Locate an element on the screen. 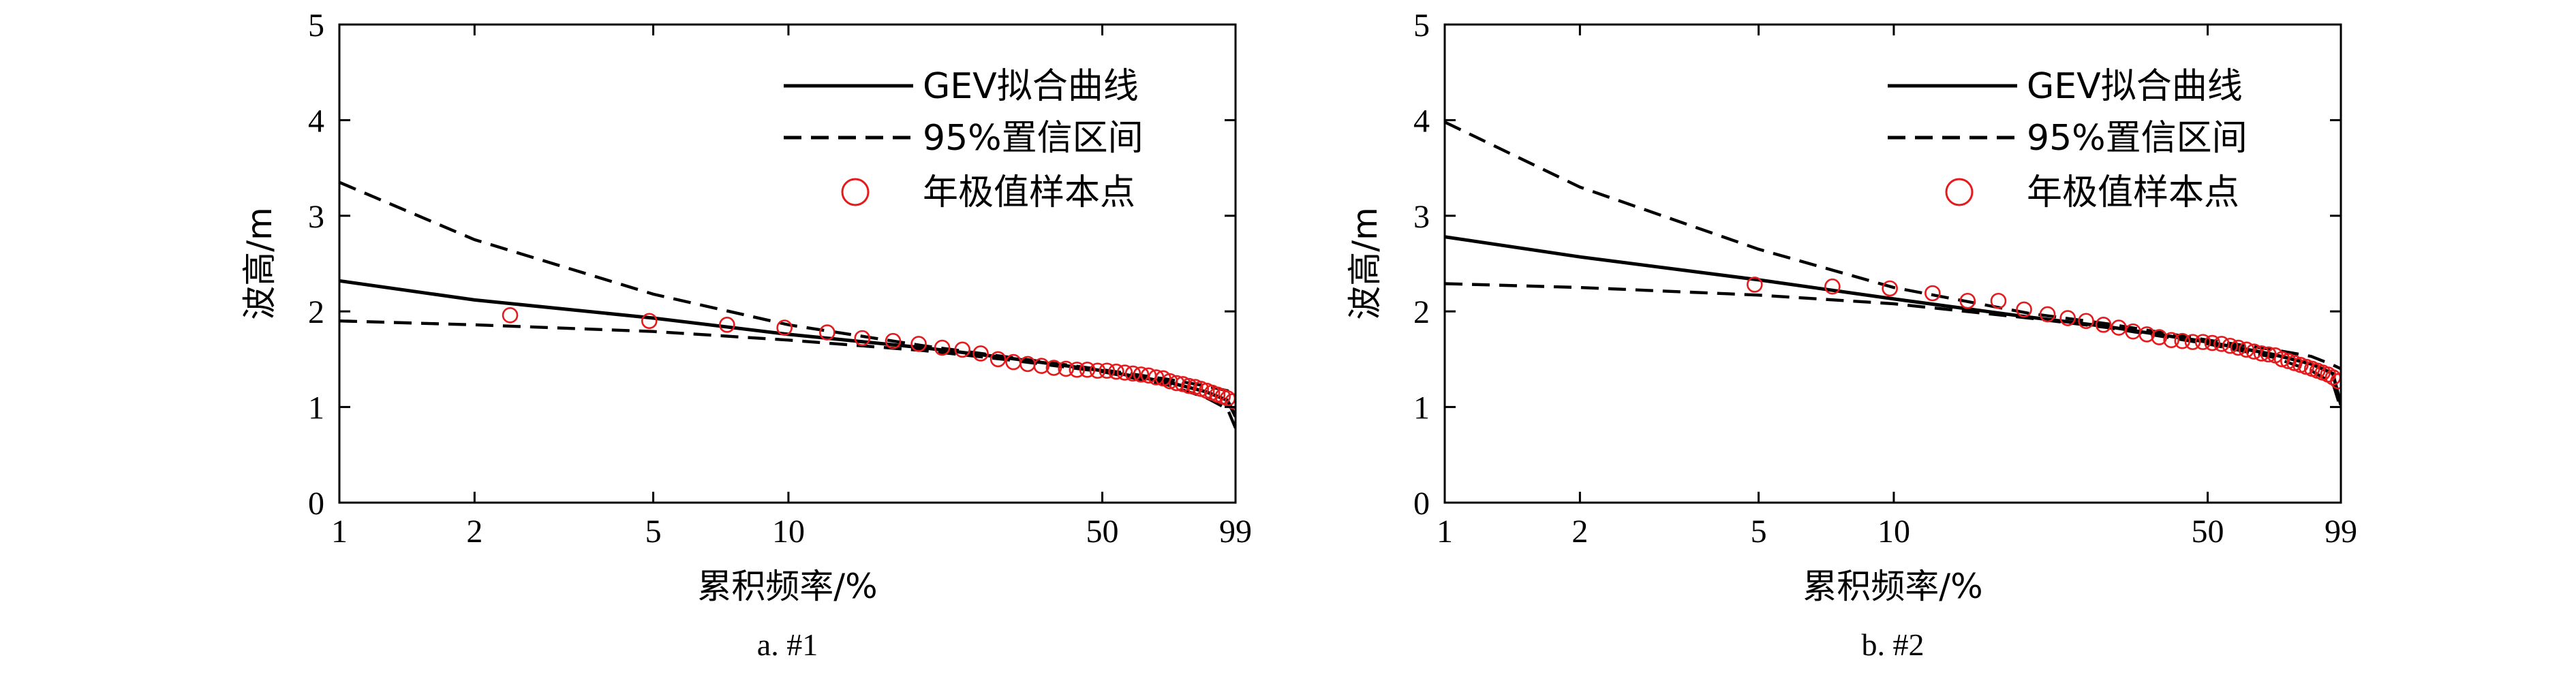  panel-caption: a. #1 is located at coordinates (787, 644).